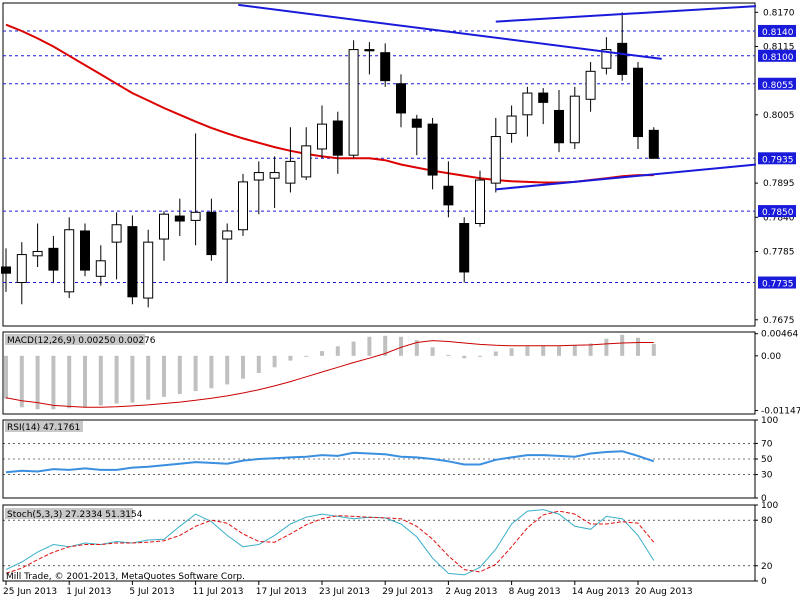  Describe the element at coordinates (778, 58) in the screenshot. I see `level-price-text: 0.8100` at that location.